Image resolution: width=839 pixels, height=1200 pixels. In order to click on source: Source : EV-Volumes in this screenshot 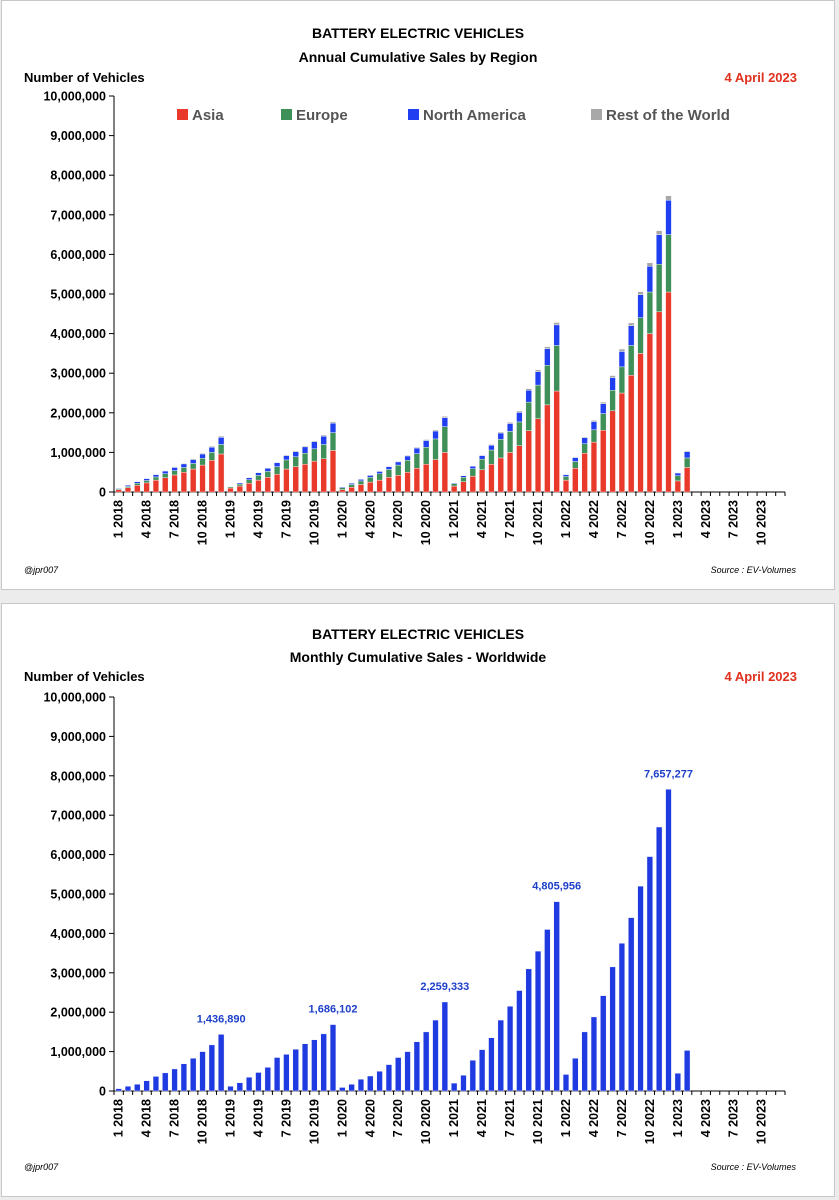, I will do `click(754, 570)`.